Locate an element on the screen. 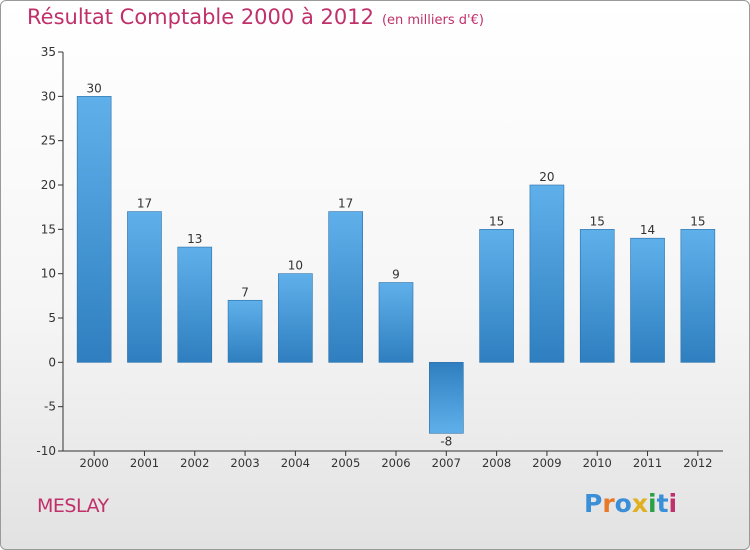 Image resolution: width=750 pixels, height=550 pixels. x-tick-label: 2012 is located at coordinates (697, 463).